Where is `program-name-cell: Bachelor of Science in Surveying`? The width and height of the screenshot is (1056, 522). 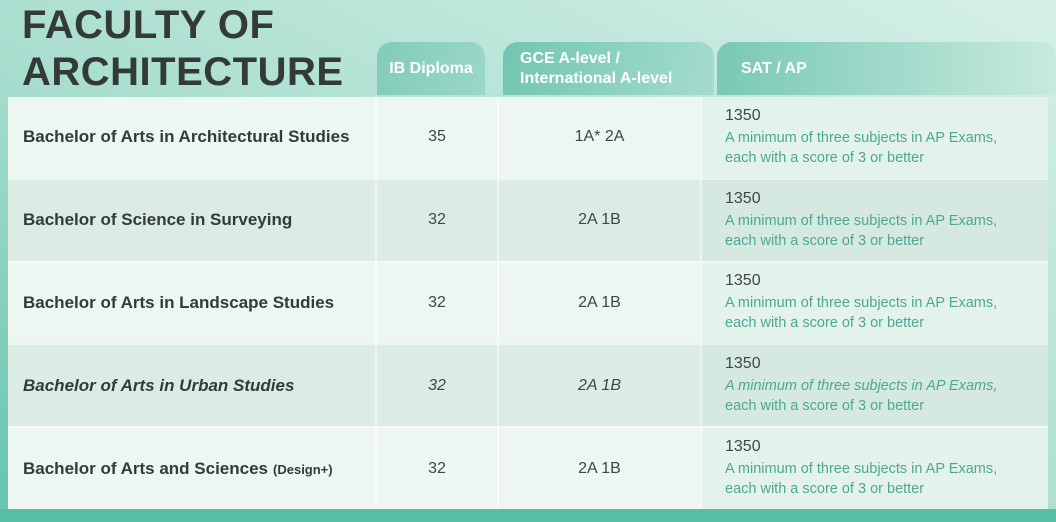 program-name-cell: Bachelor of Science in Surveying is located at coordinates (191, 220).